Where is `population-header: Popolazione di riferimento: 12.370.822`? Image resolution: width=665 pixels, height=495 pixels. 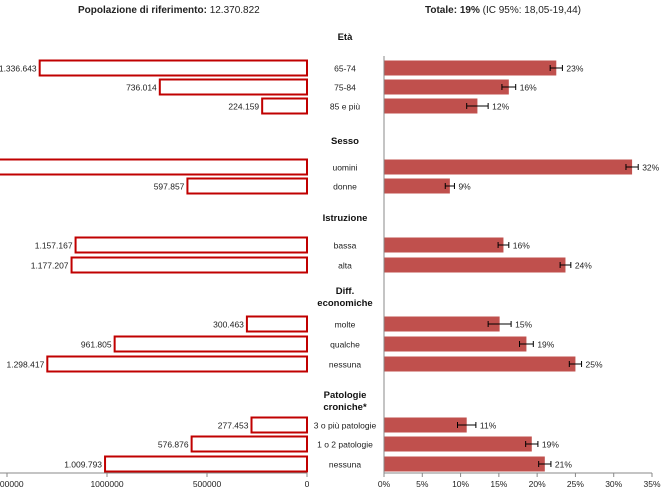 population-header: Popolazione di riferimento: 12.370.822 is located at coordinates (169, 10).